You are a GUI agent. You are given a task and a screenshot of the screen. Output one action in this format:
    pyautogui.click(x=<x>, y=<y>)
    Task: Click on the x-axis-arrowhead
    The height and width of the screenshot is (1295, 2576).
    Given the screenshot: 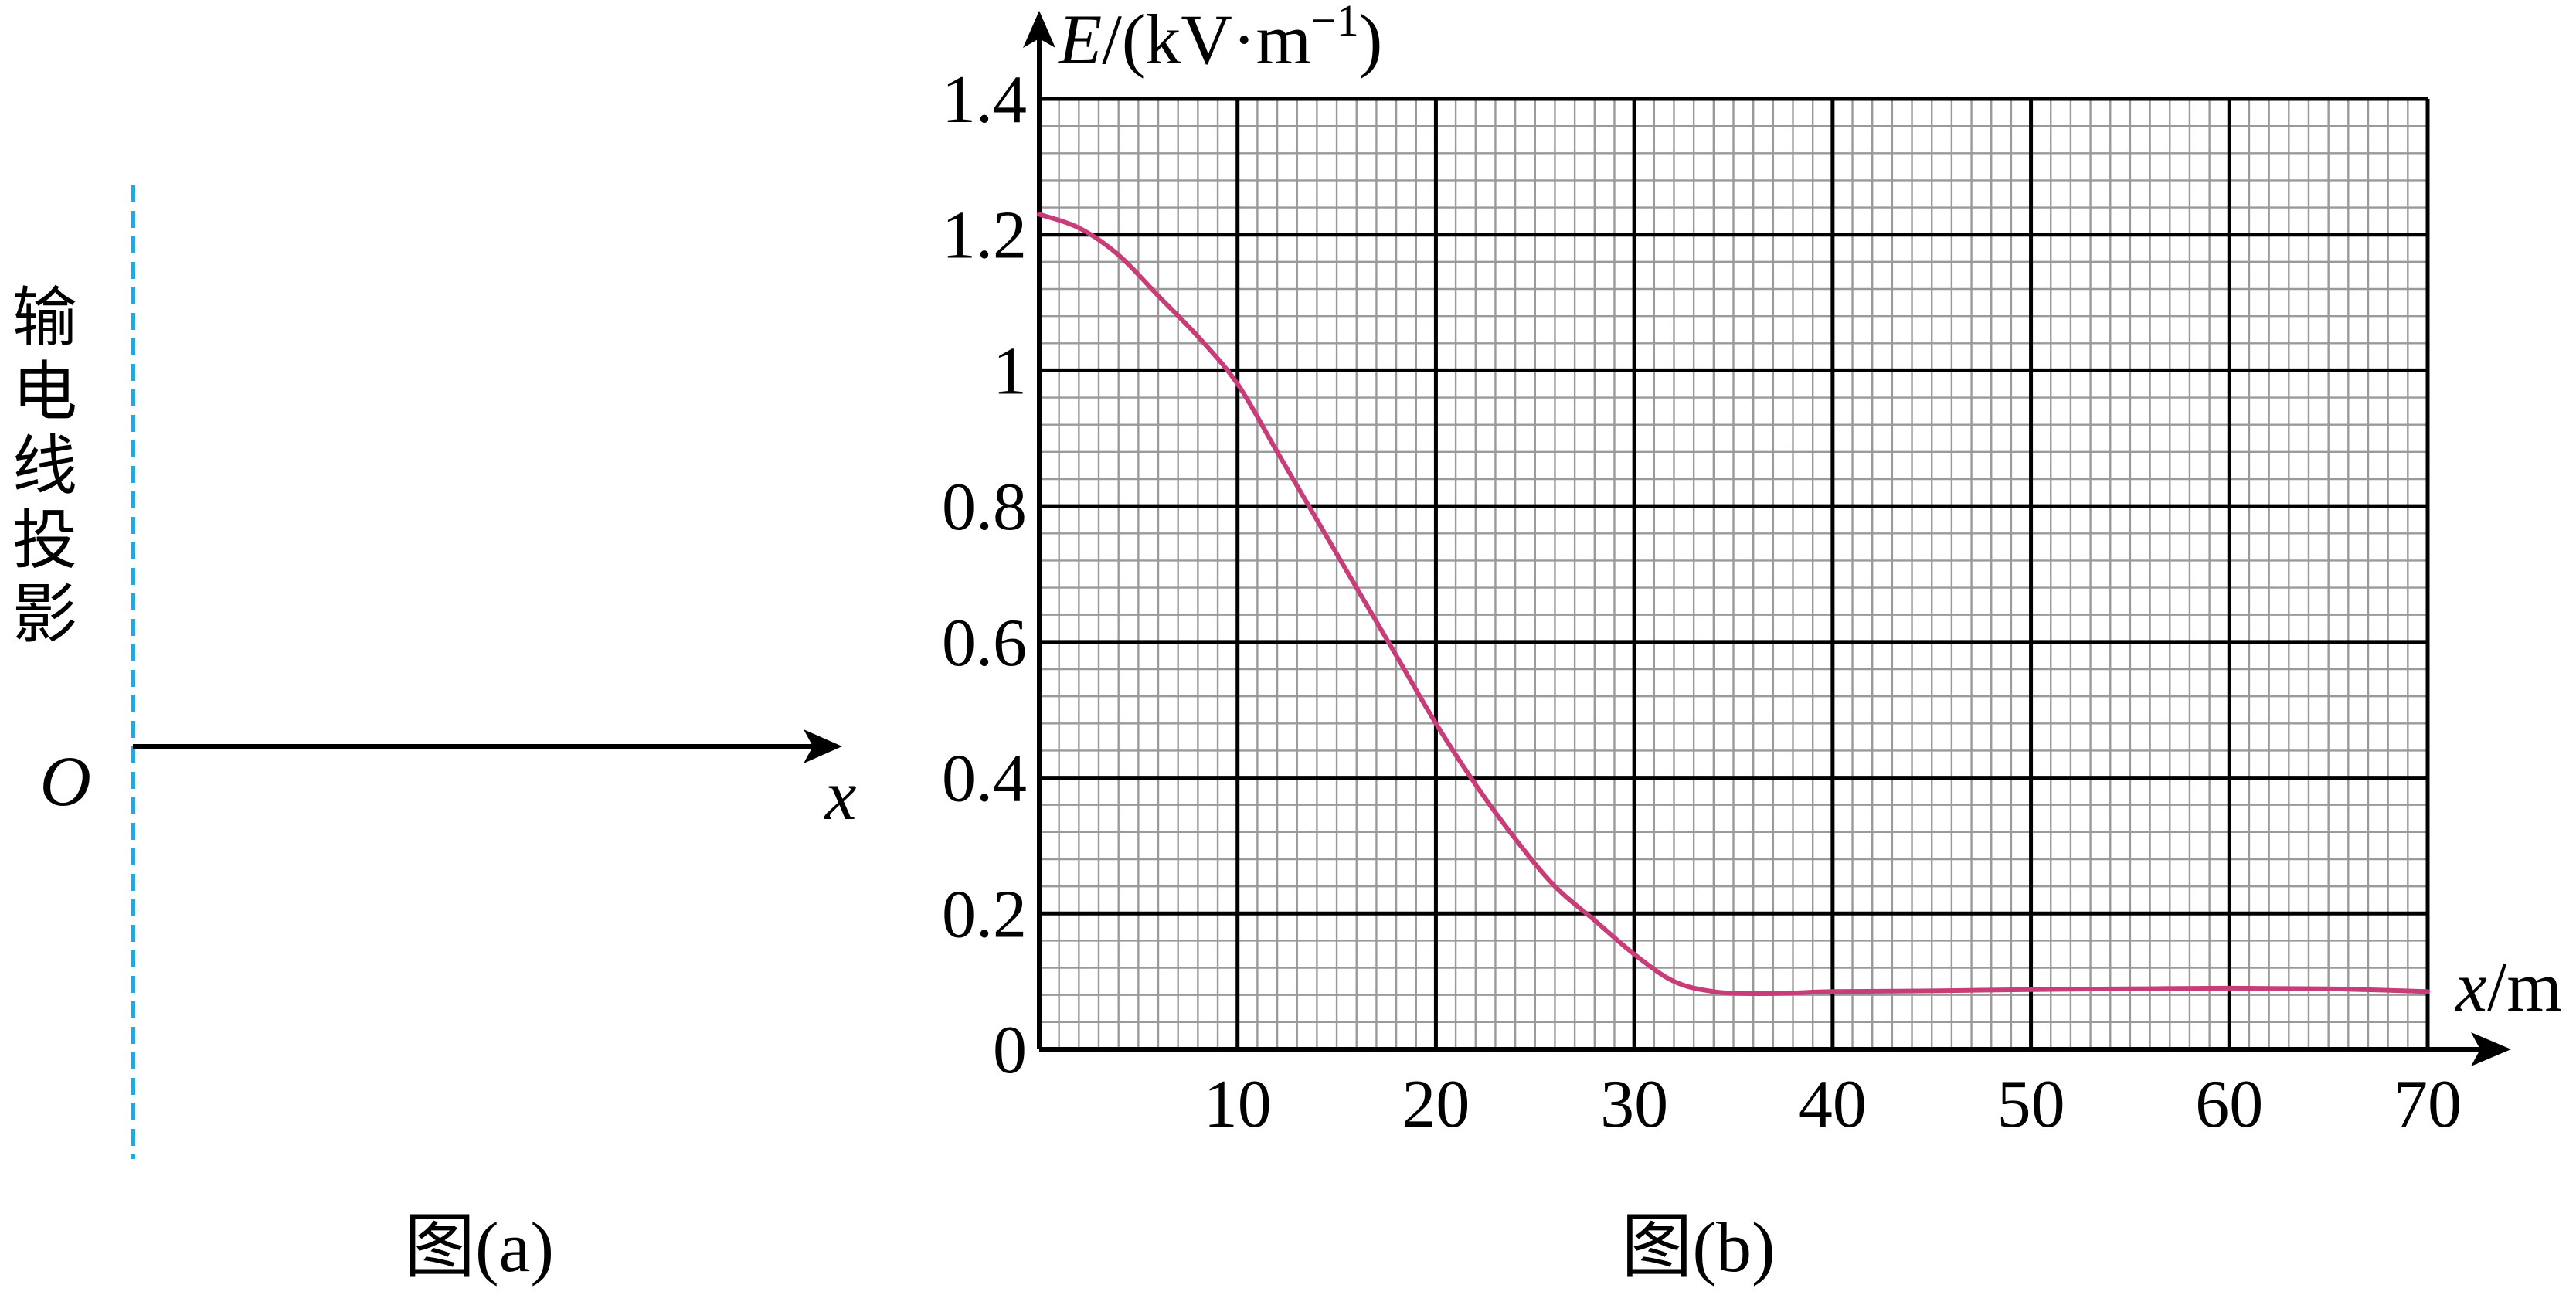 What is the action you would take?
    pyautogui.click(x=2491, y=1049)
    